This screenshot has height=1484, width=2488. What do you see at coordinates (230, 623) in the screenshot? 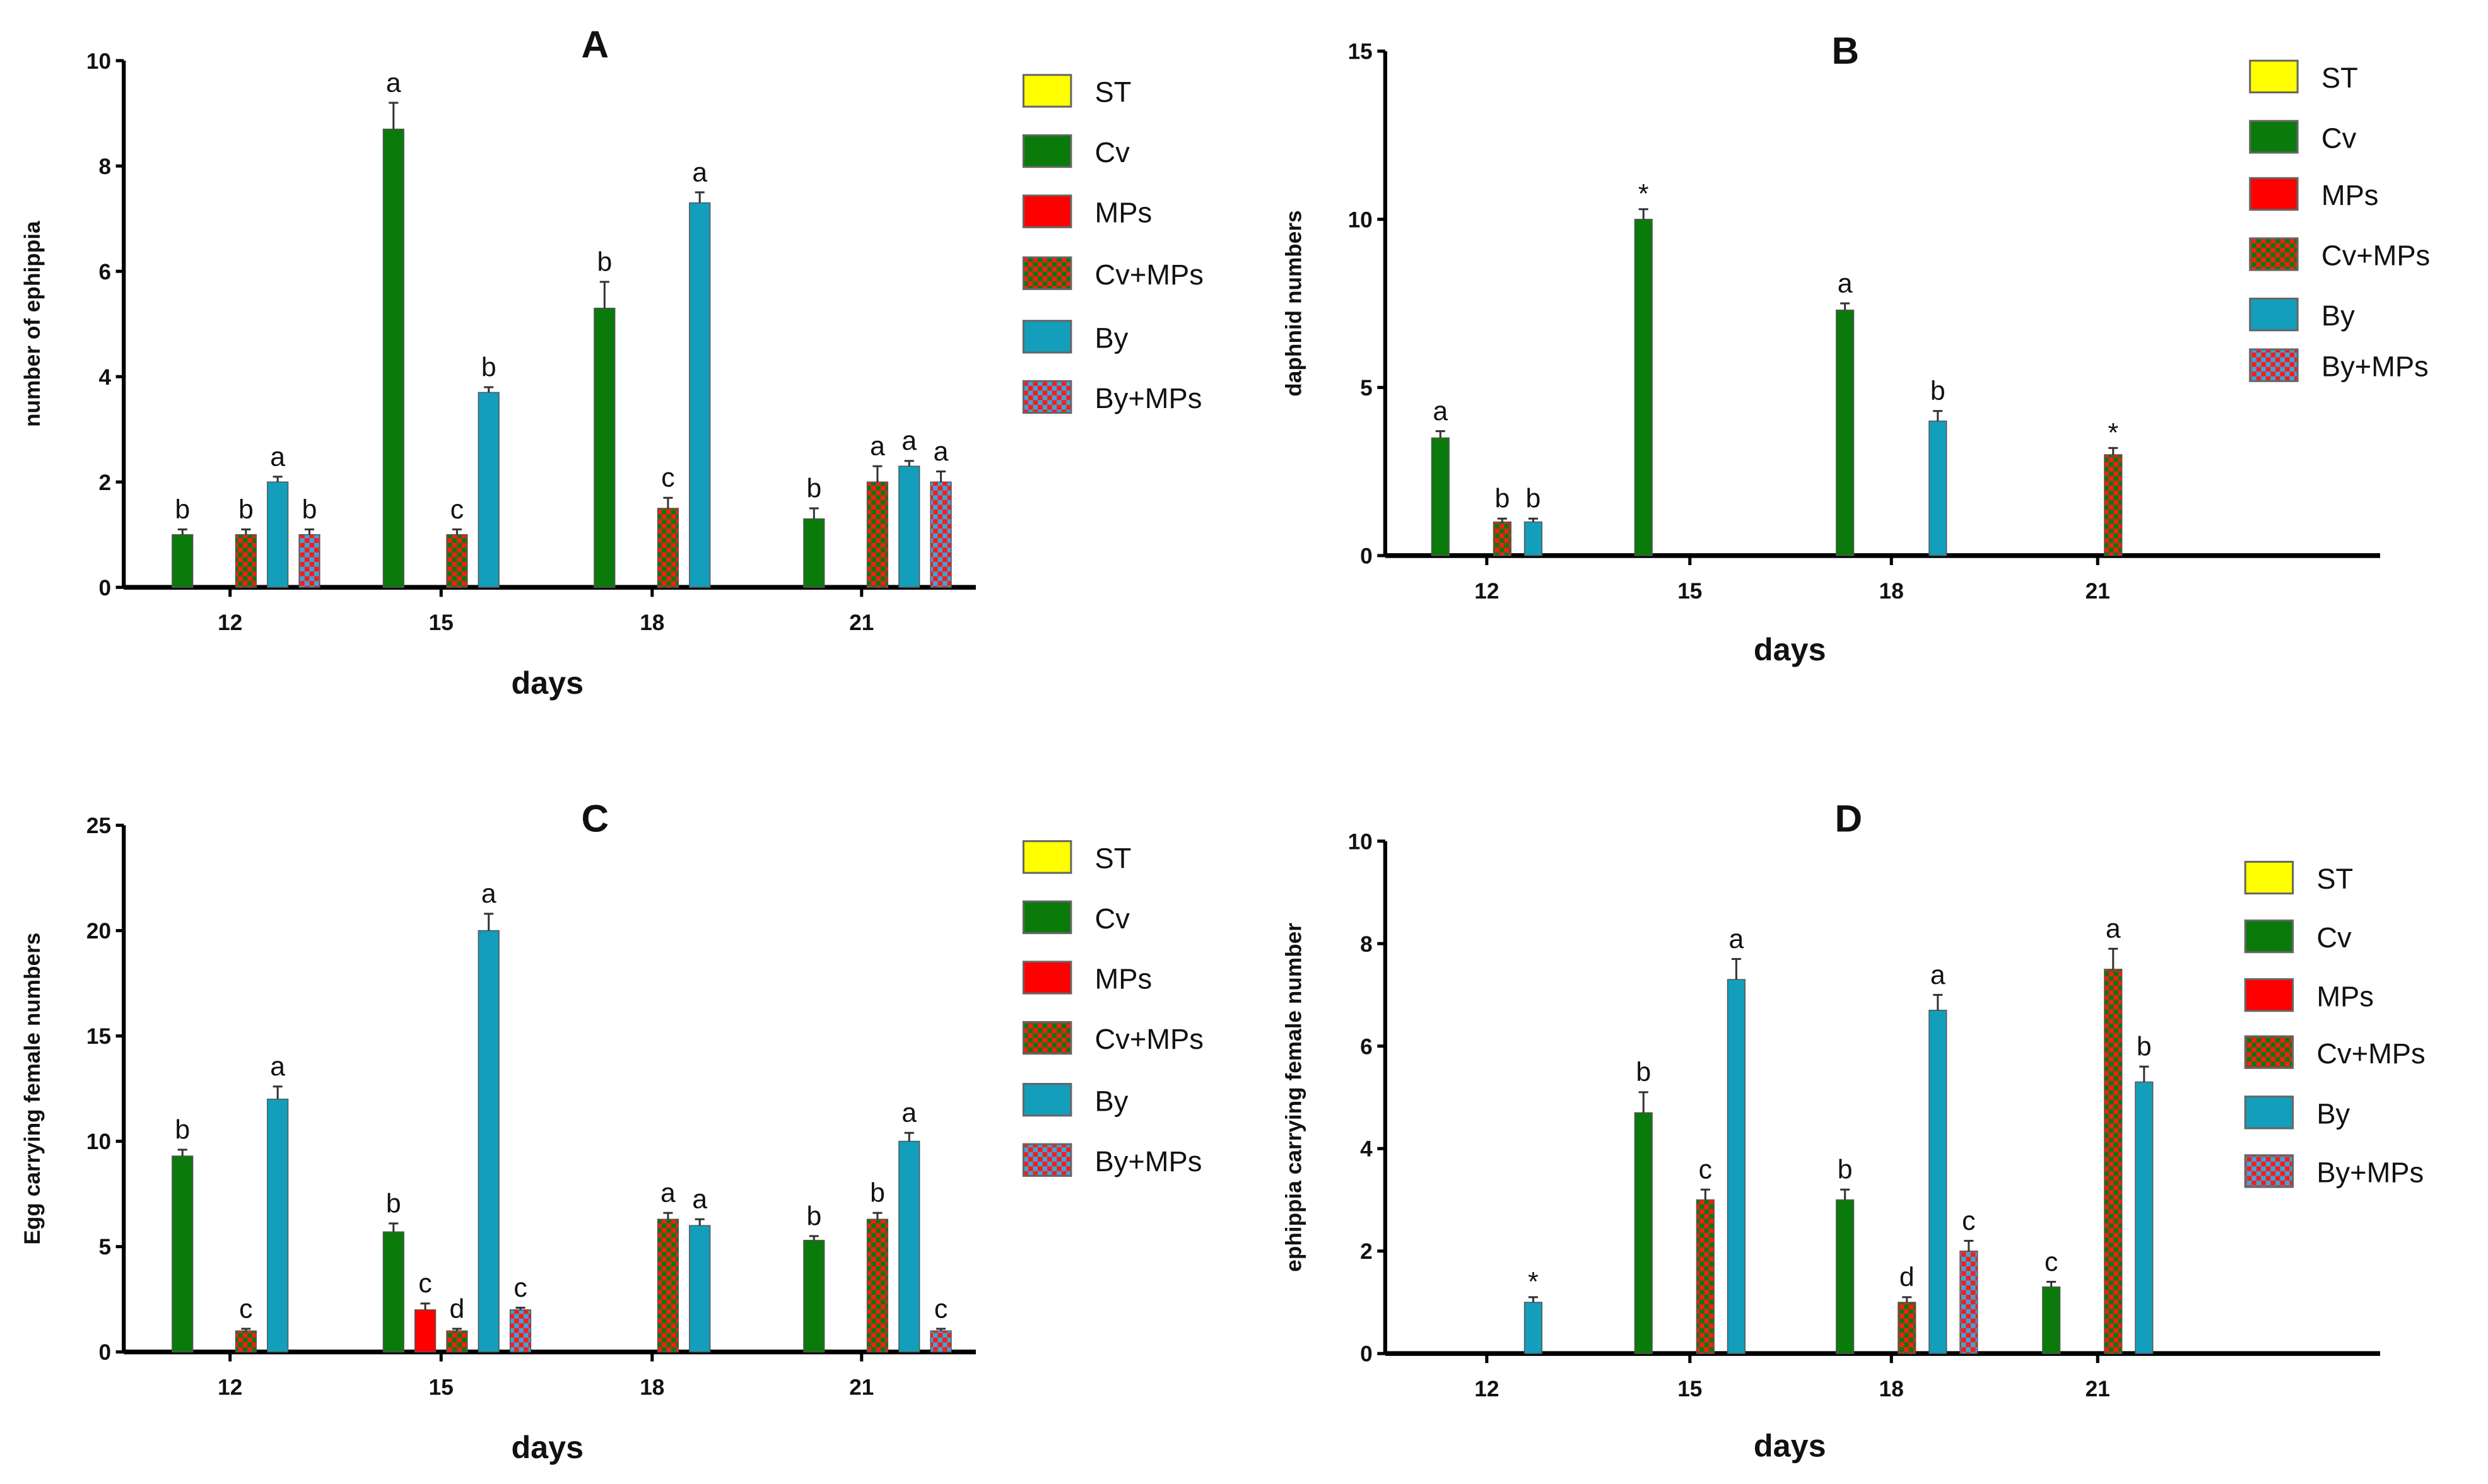
I see `x-tick-label: 12` at bounding box center [230, 623].